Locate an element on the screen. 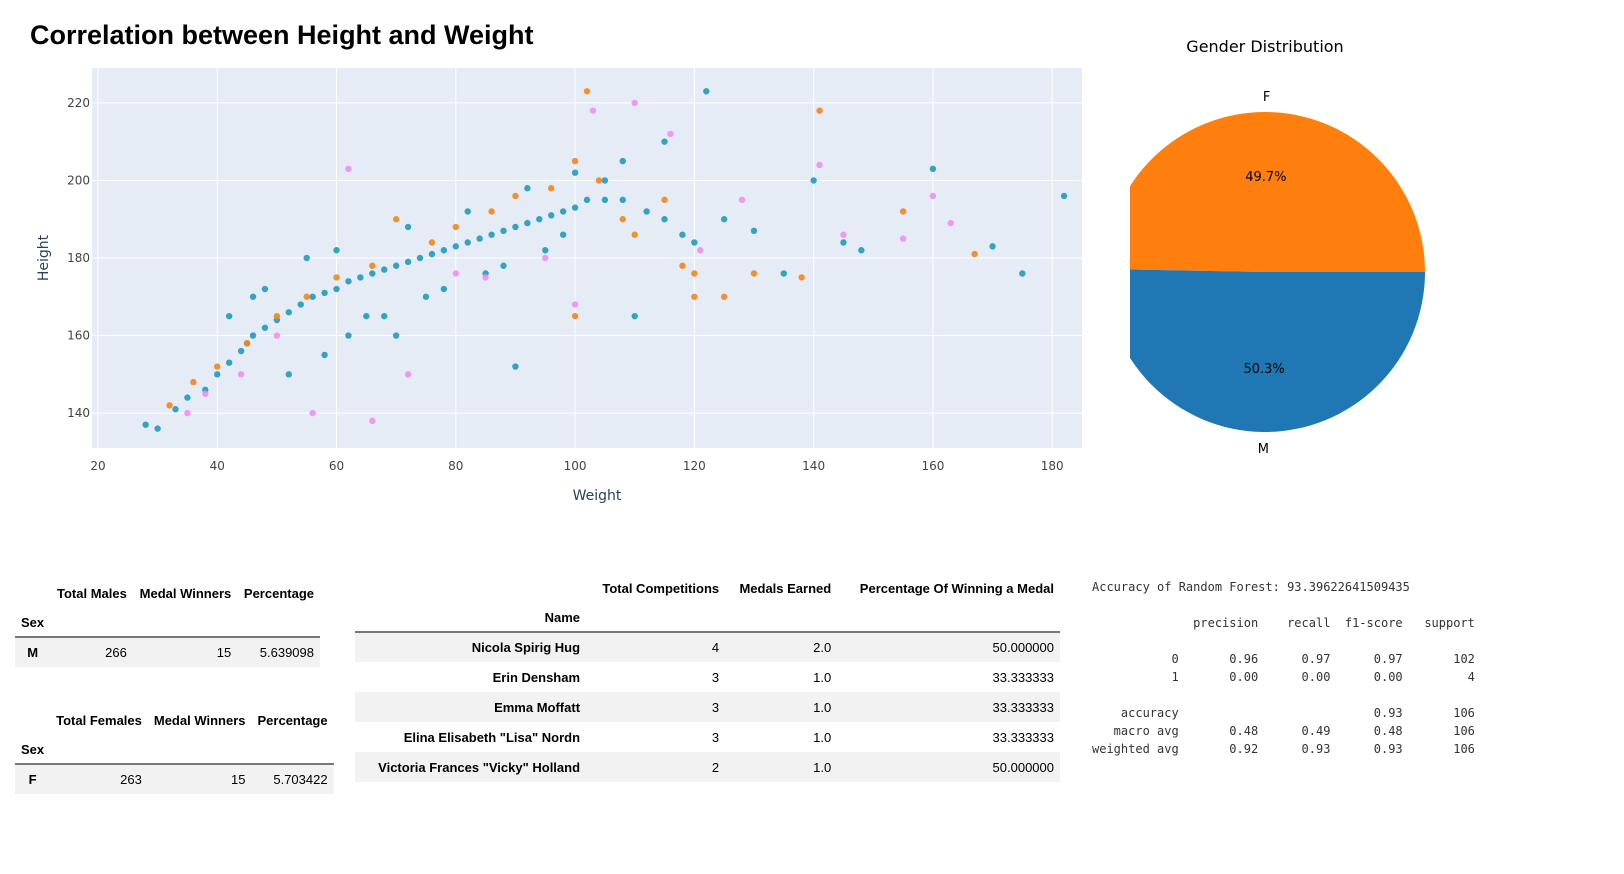 This screenshot has height=874, width=1624. table-cell: 50.000000 is located at coordinates (1023, 767).